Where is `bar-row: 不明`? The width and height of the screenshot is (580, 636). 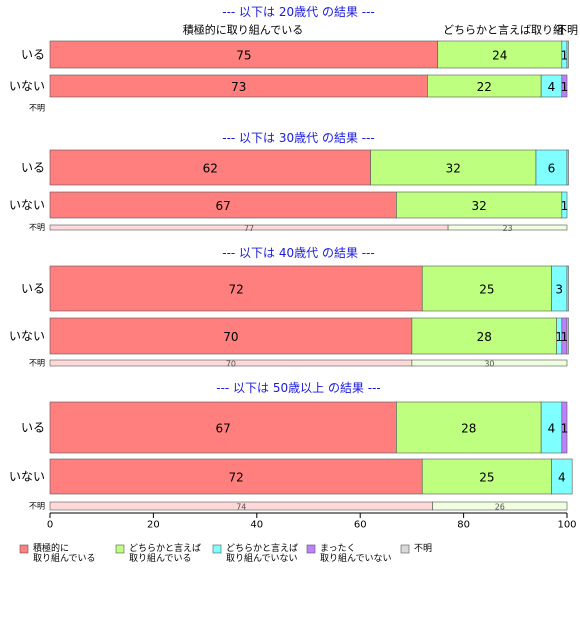
bar-row: 不明 is located at coordinates (37, 108).